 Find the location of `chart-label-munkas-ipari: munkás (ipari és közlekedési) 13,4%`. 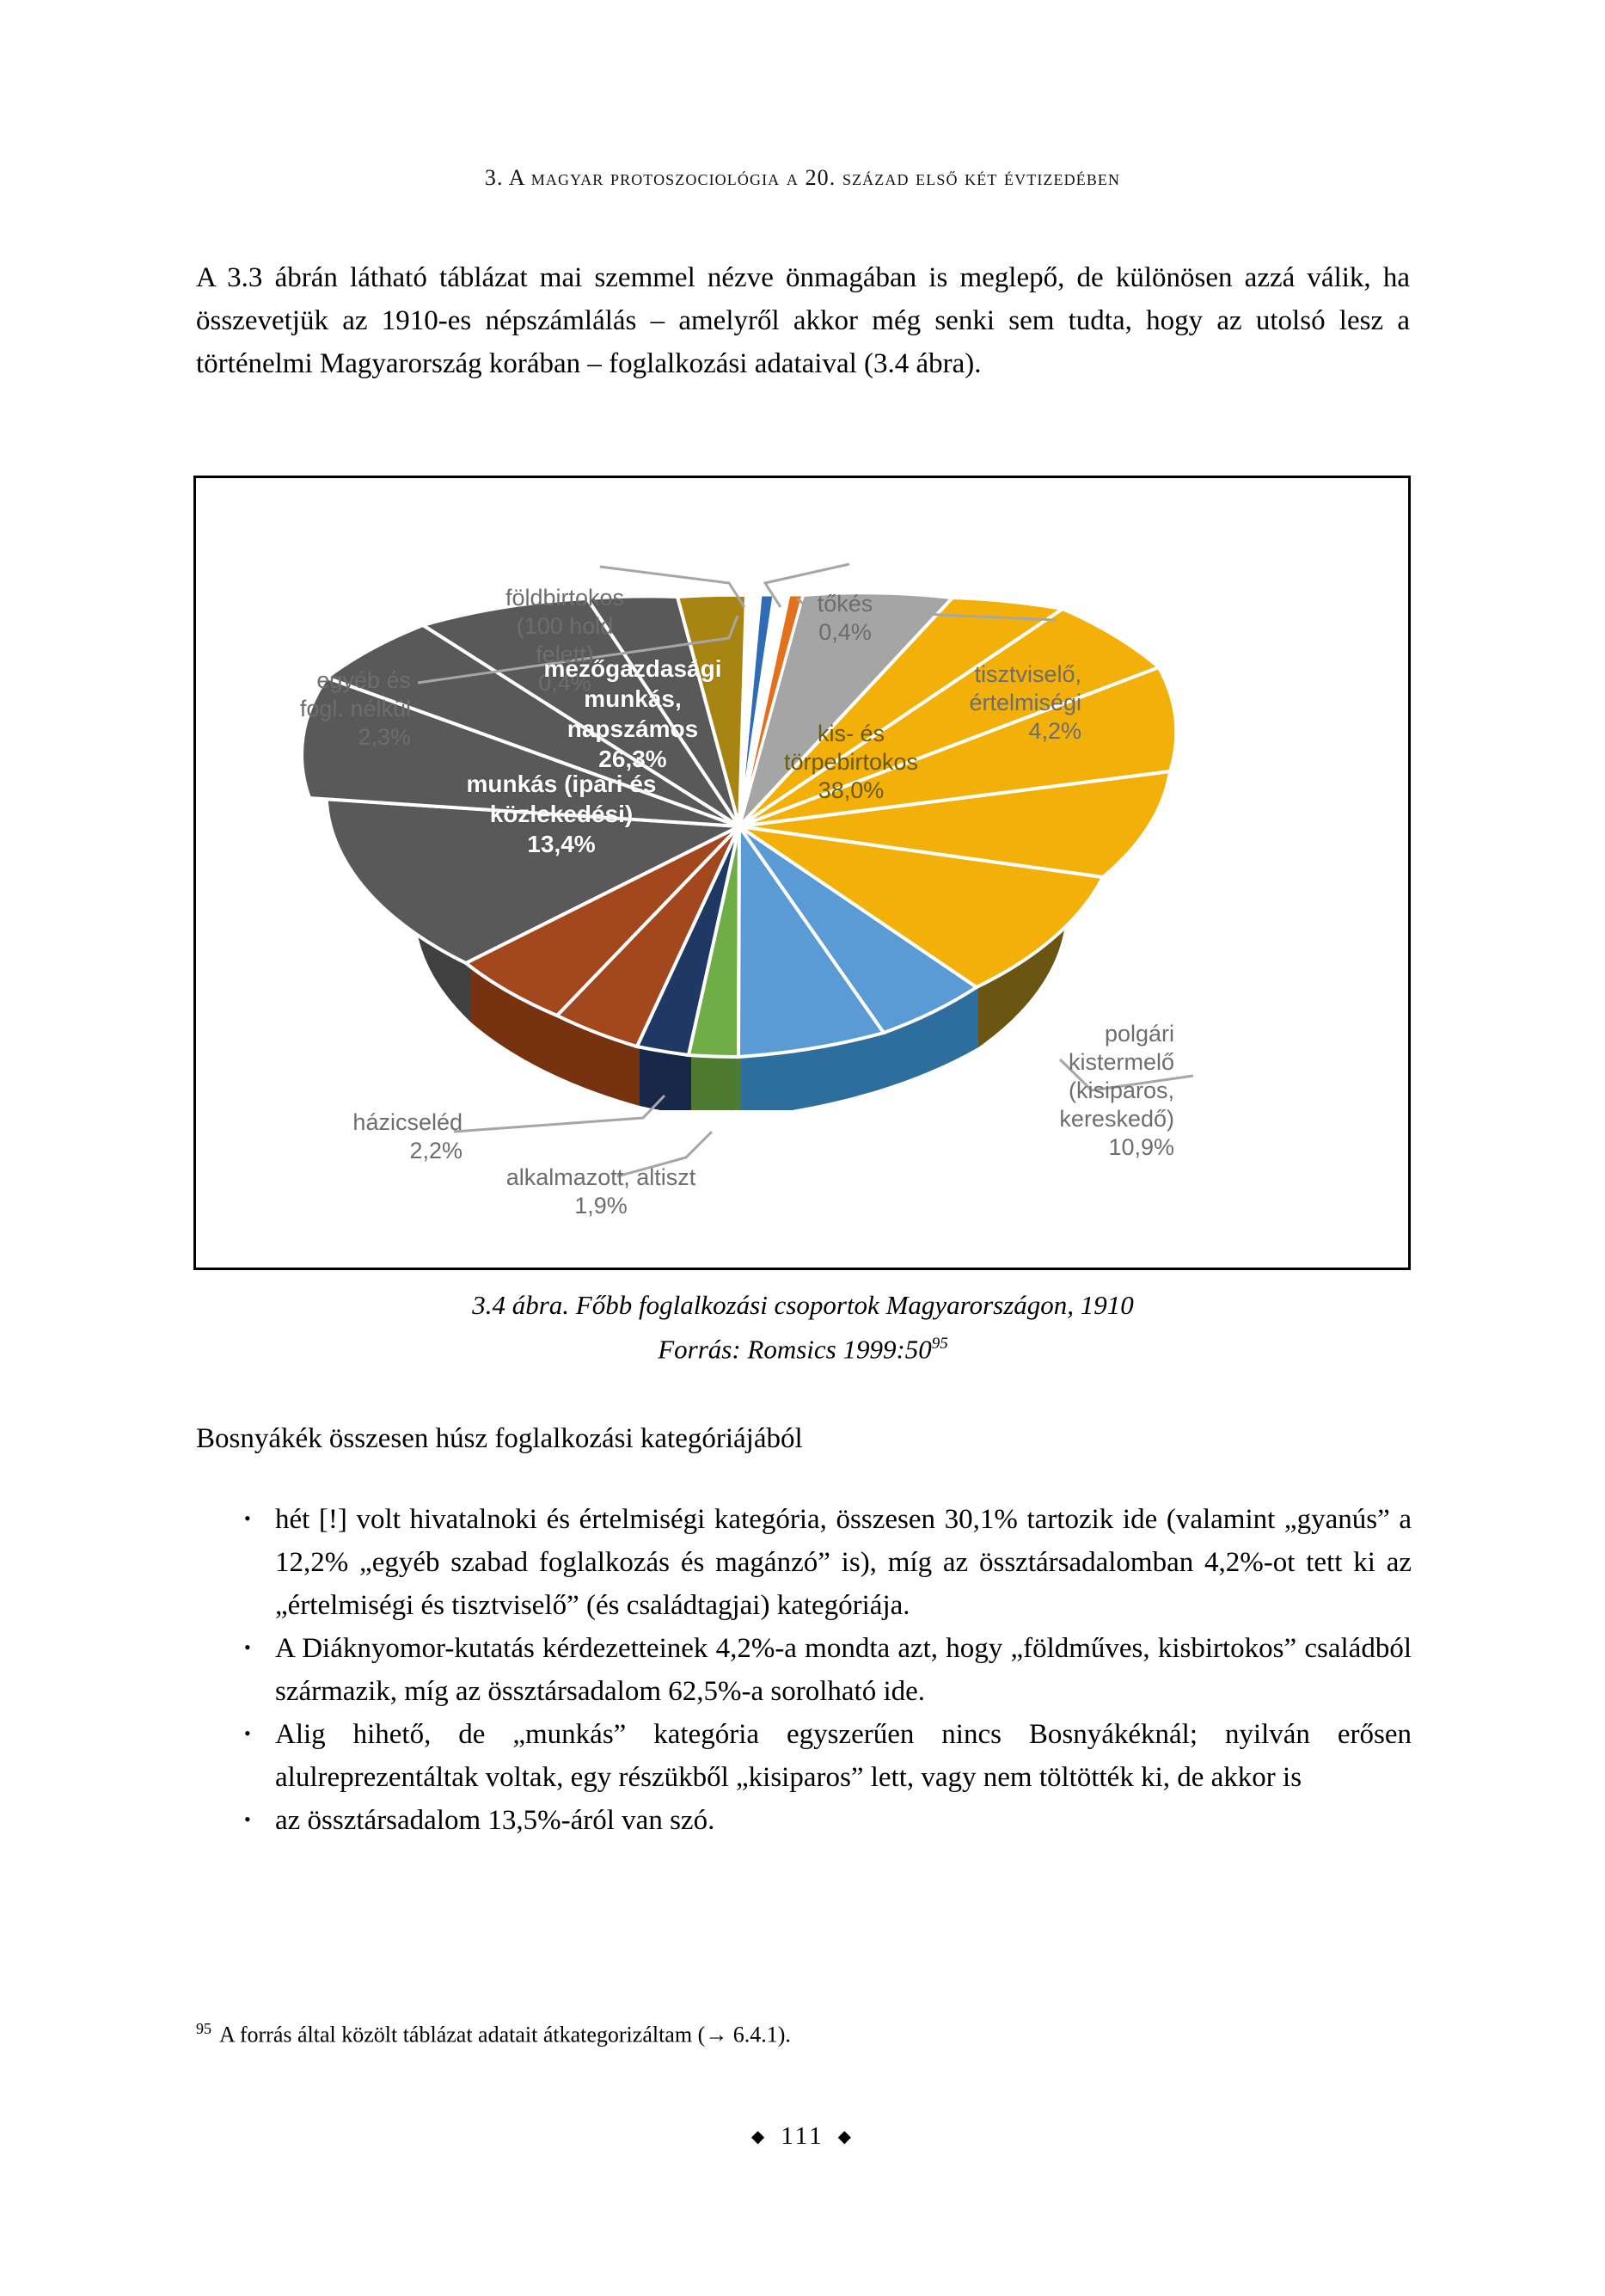

chart-label-munkas-ipari: munkás (ipari és közlekedési) 13,4% is located at coordinates (561, 813).